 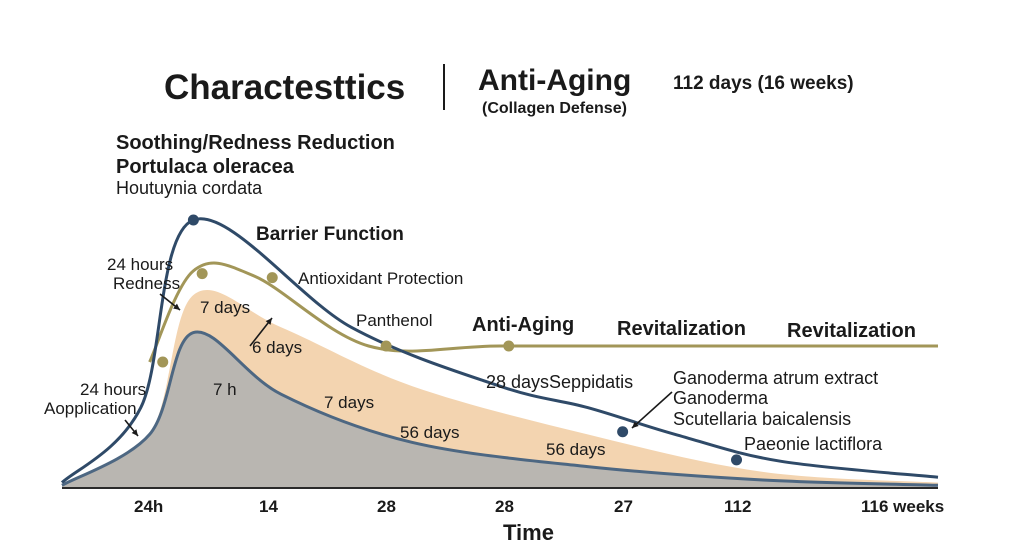 I want to click on application-arrow, so click(x=131, y=428).